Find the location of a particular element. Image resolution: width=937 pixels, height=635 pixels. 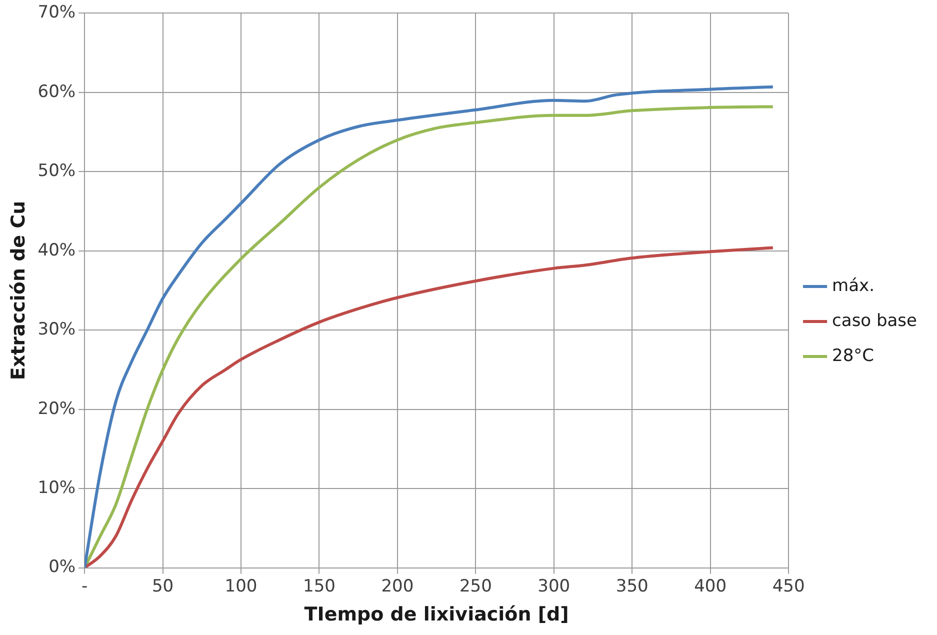

x-tick-label: 350 is located at coordinates (632, 586).